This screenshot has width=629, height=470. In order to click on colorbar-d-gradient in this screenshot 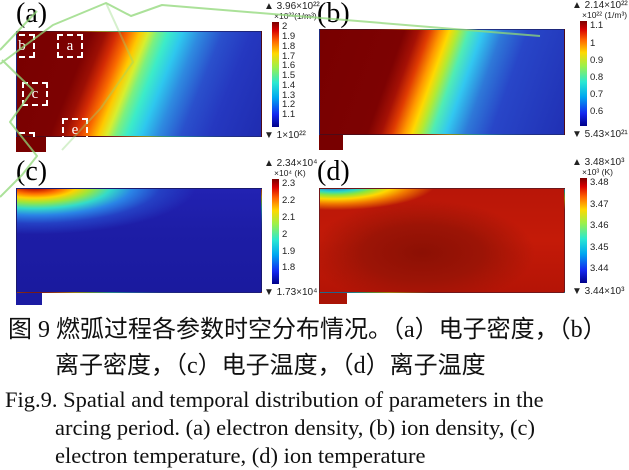, I will do `click(583, 231)`.